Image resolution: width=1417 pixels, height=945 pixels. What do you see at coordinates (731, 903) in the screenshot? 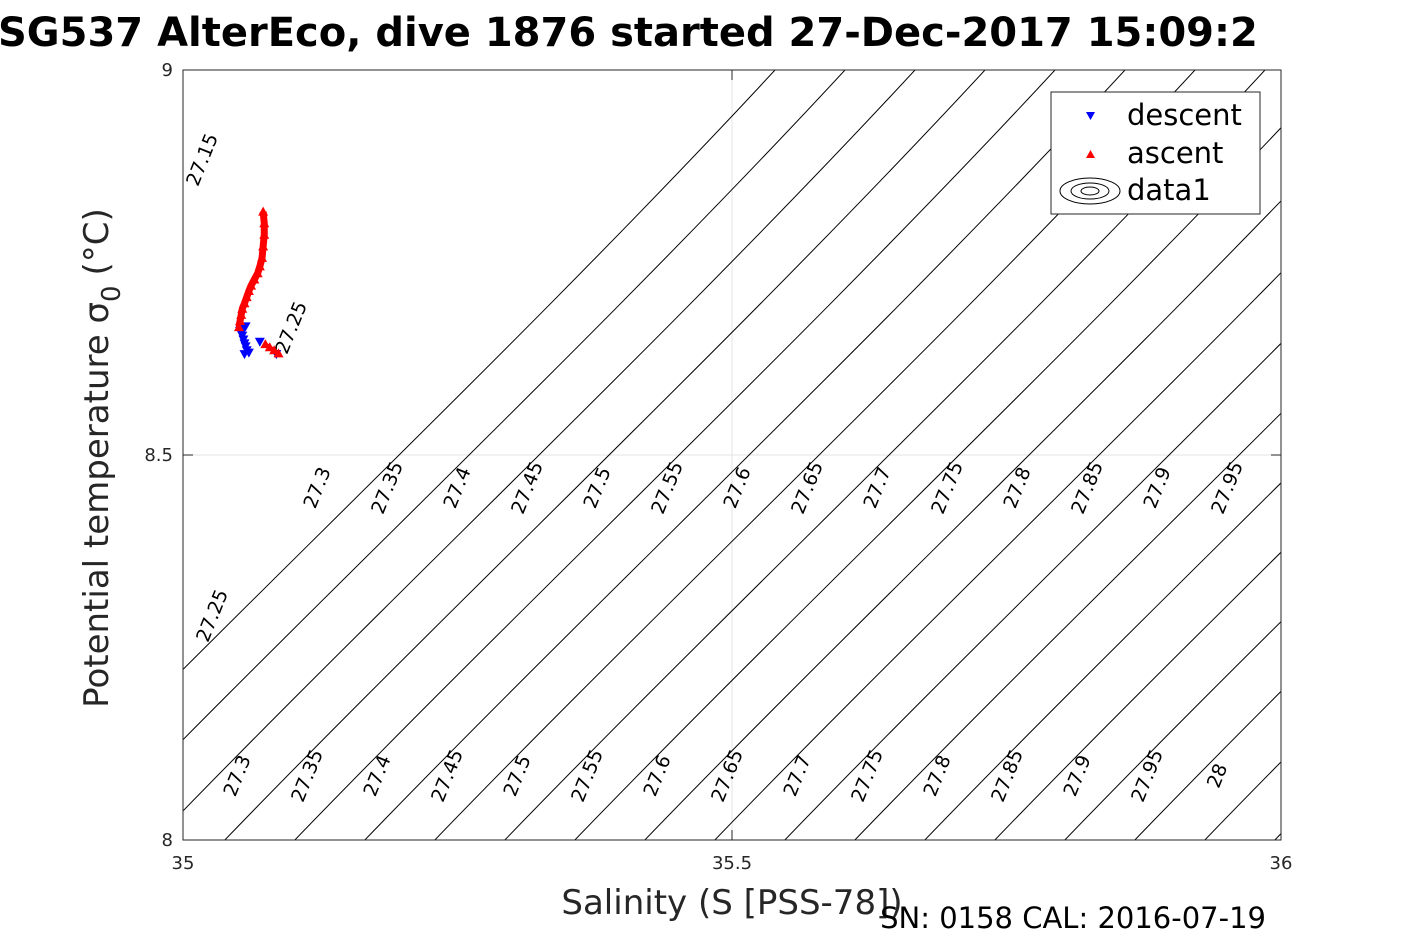
I see `x-axis-label: Salinity (S [PSS-78])` at bounding box center [731, 903].